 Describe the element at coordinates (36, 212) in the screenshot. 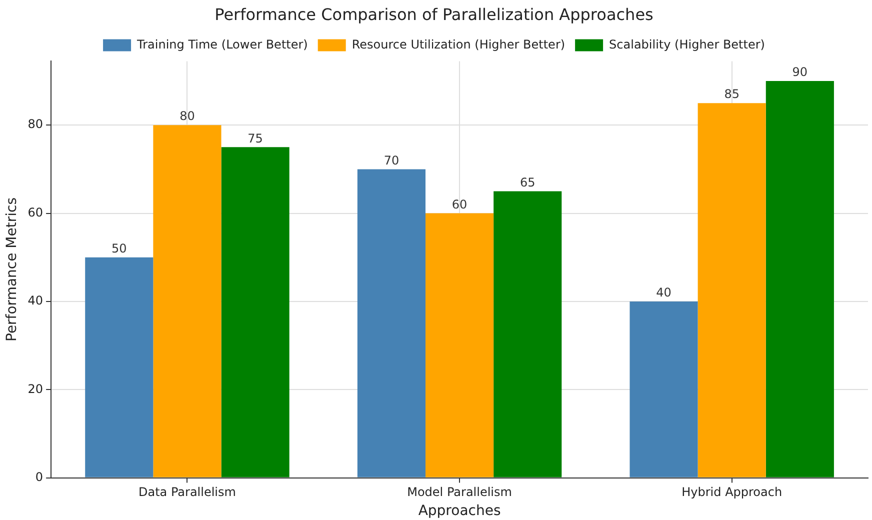

I see `y-tick-label: 60` at that location.